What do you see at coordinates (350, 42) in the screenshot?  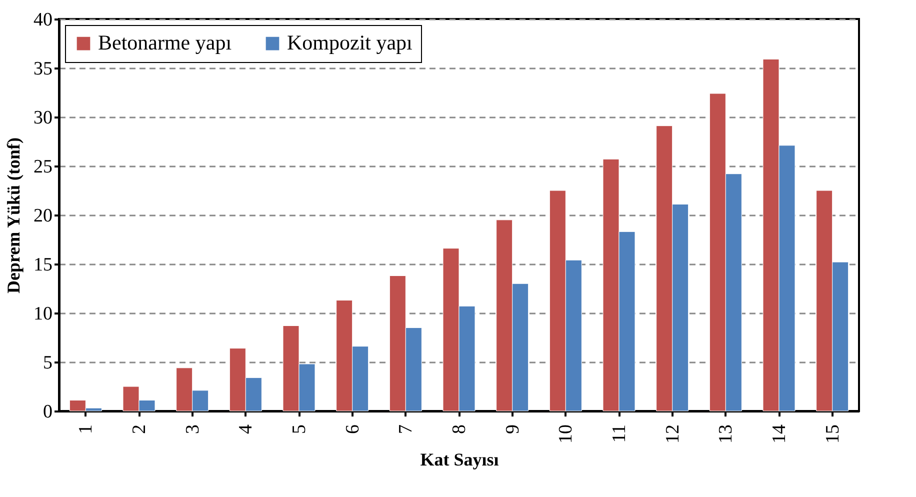 I see `legend-label: Kompozit yapı` at bounding box center [350, 42].